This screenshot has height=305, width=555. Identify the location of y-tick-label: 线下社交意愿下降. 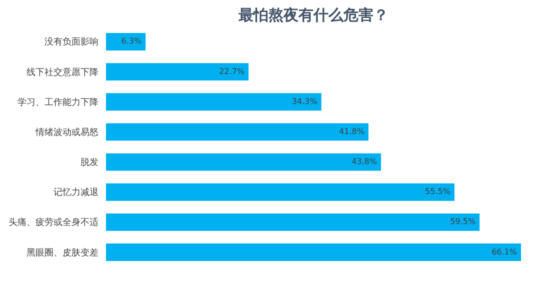
(62, 72).